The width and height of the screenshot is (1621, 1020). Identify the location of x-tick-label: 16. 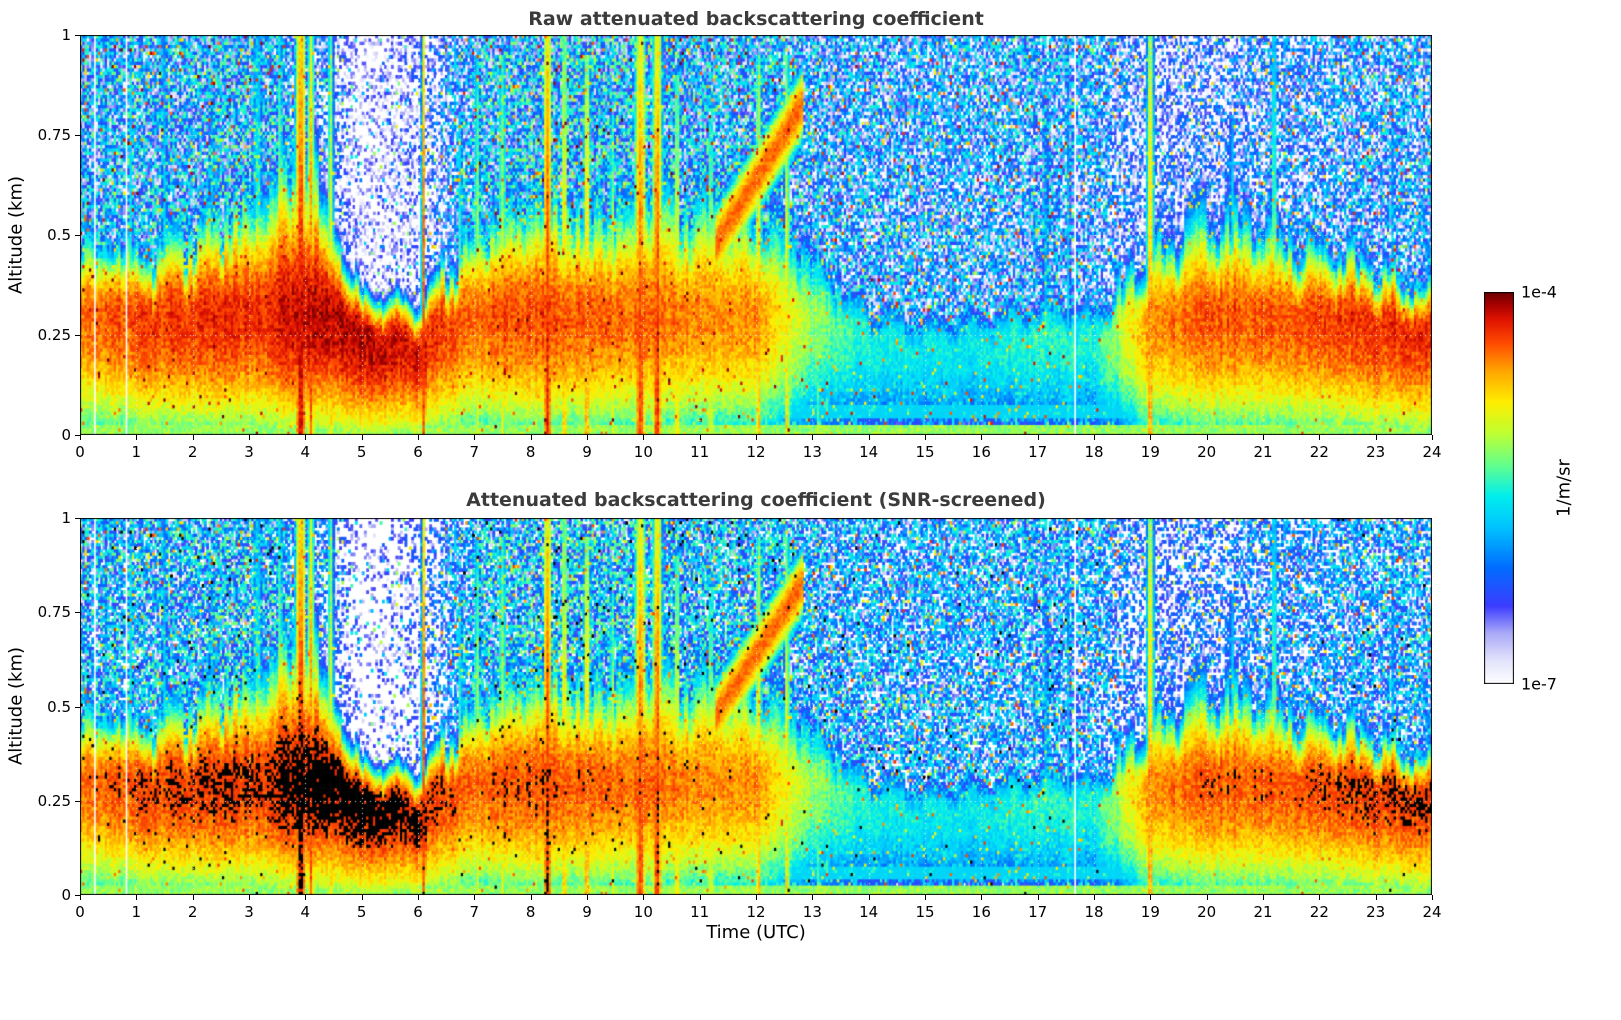
(981, 452).